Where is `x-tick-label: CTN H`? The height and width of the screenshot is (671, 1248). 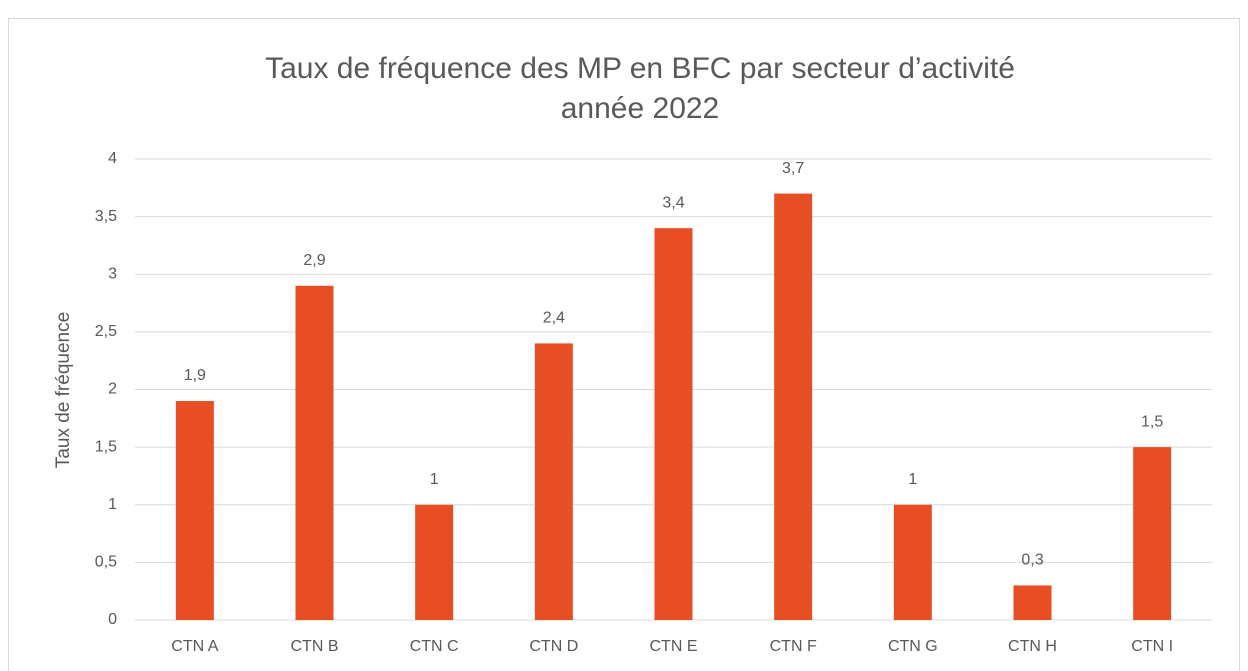
x-tick-label: CTN H is located at coordinates (1032, 646).